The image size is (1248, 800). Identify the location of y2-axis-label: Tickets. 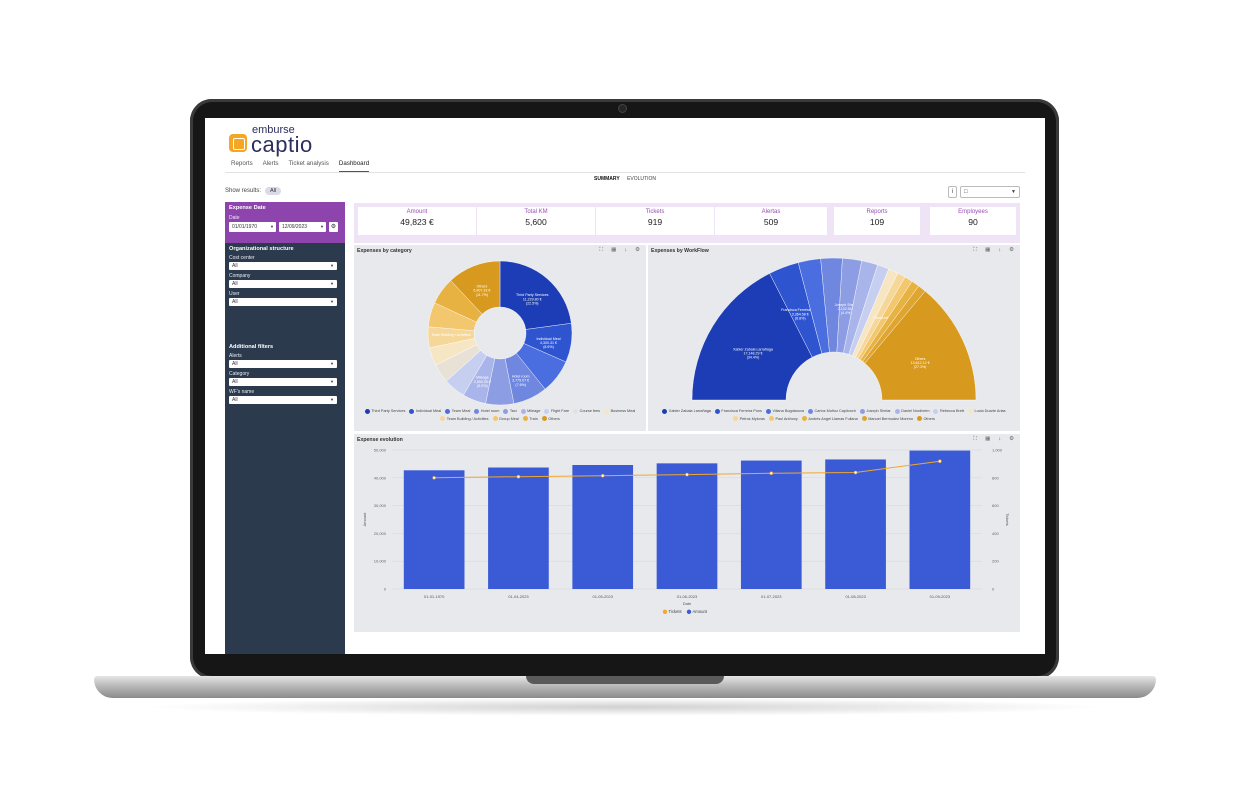
(1007, 519).